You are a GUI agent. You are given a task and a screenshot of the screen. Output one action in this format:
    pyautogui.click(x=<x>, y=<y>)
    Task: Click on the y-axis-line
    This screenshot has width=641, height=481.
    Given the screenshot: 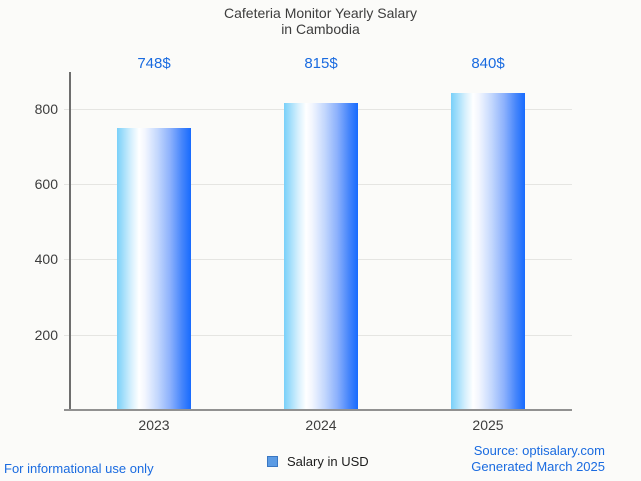 What is the action you would take?
    pyautogui.click(x=70, y=241)
    